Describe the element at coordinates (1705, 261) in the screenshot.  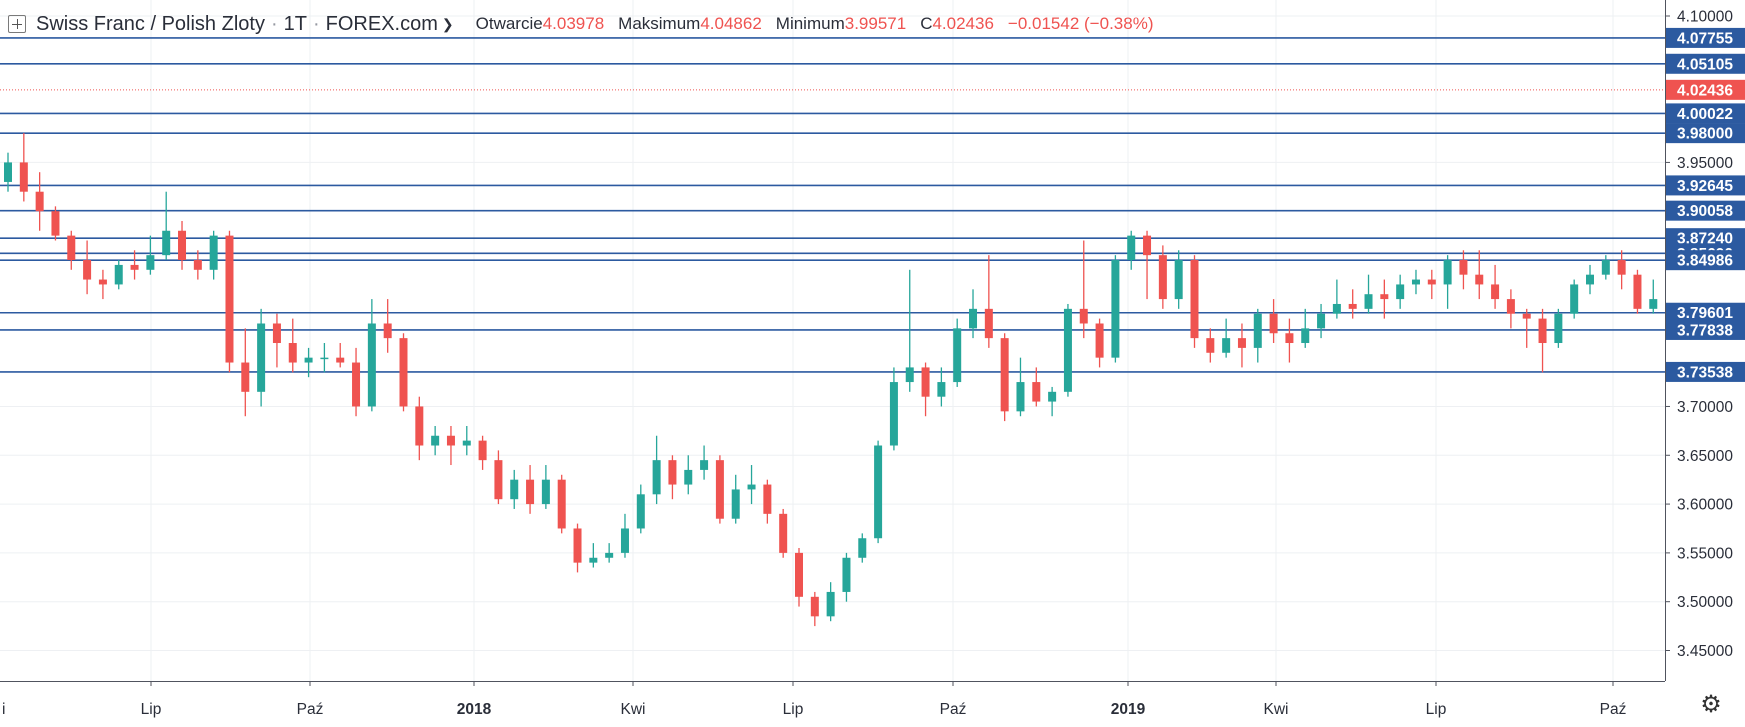
I see `level-price-label: 3.84986` at that location.